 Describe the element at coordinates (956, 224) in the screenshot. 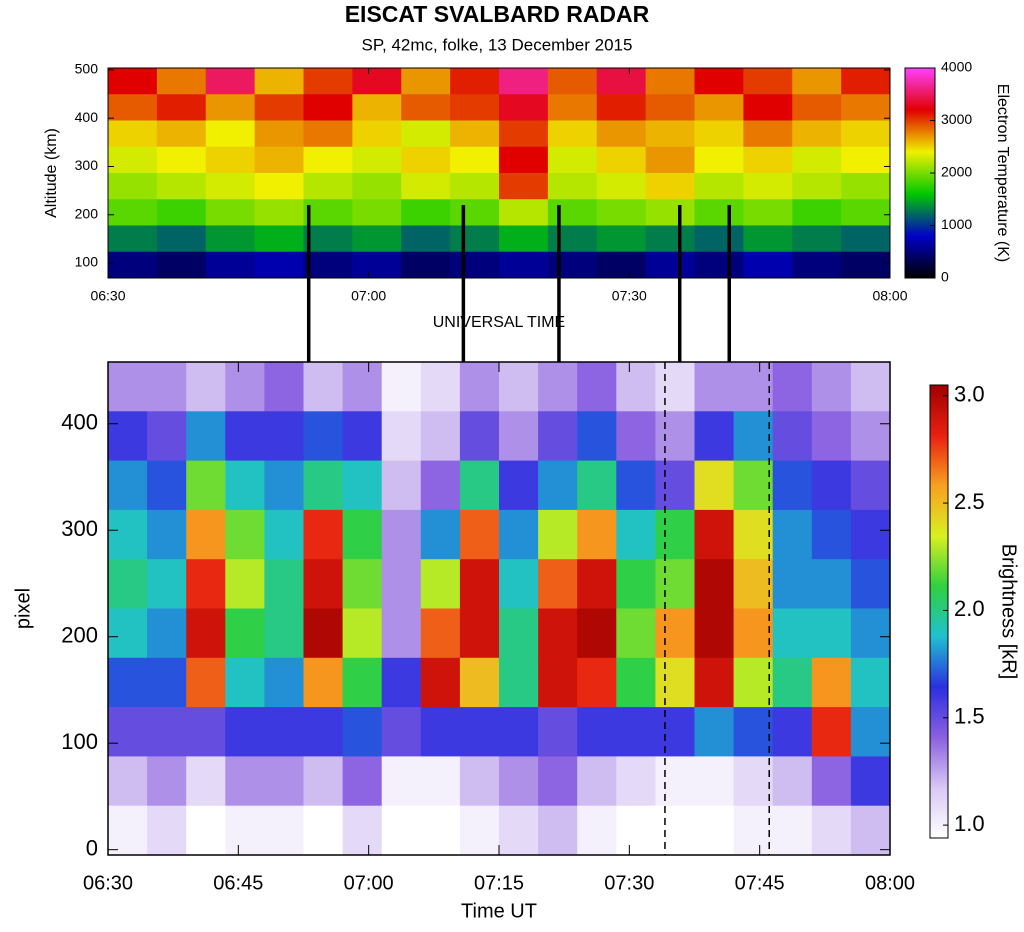

I see `colorbar-tick-label: 1000` at that location.